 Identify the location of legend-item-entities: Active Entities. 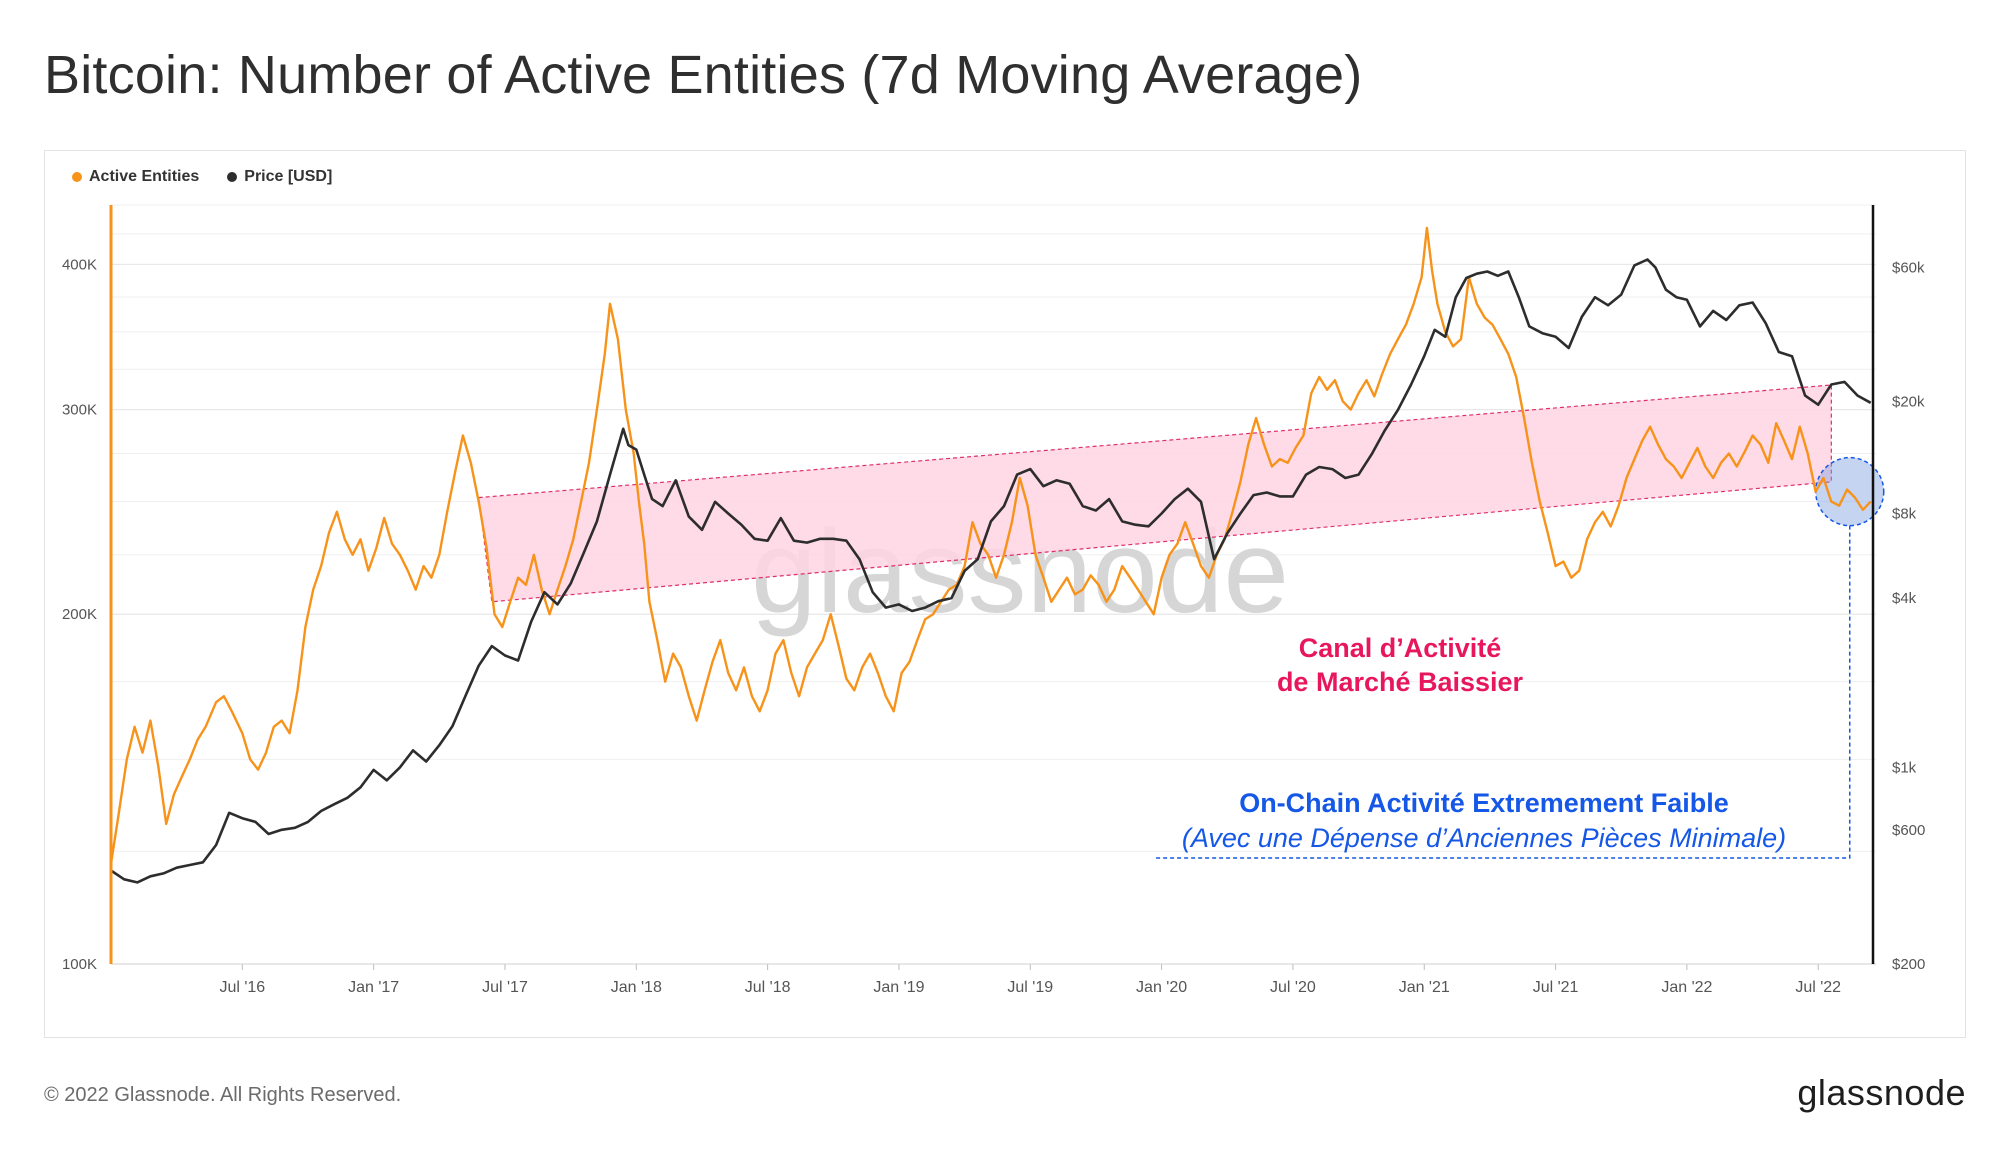
(135, 177).